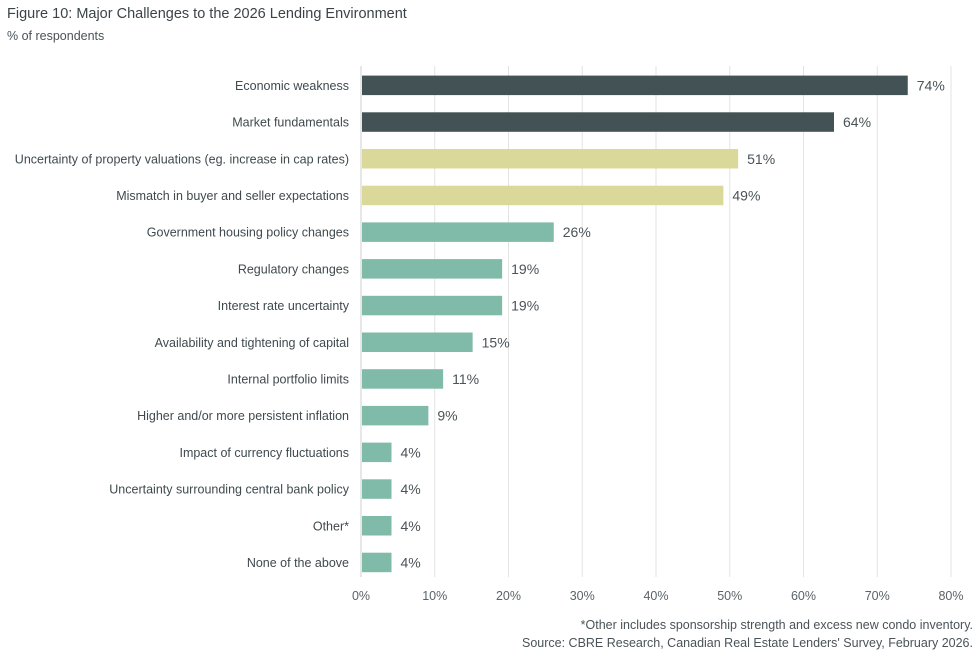  What do you see at coordinates (582, 596) in the screenshot?
I see `x-tick-label: 30%` at bounding box center [582, 596].